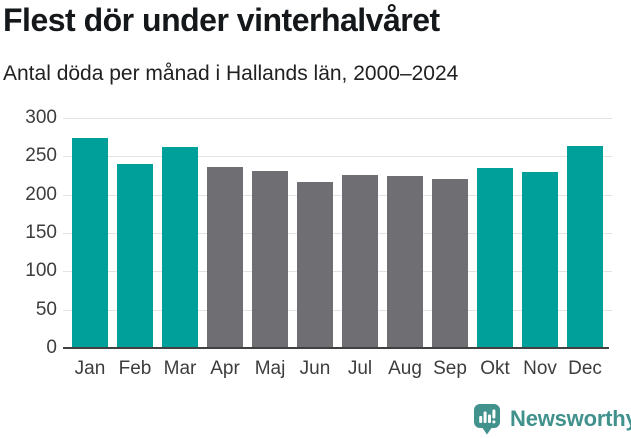  I want to click on bar-feb, so click(135, 256).